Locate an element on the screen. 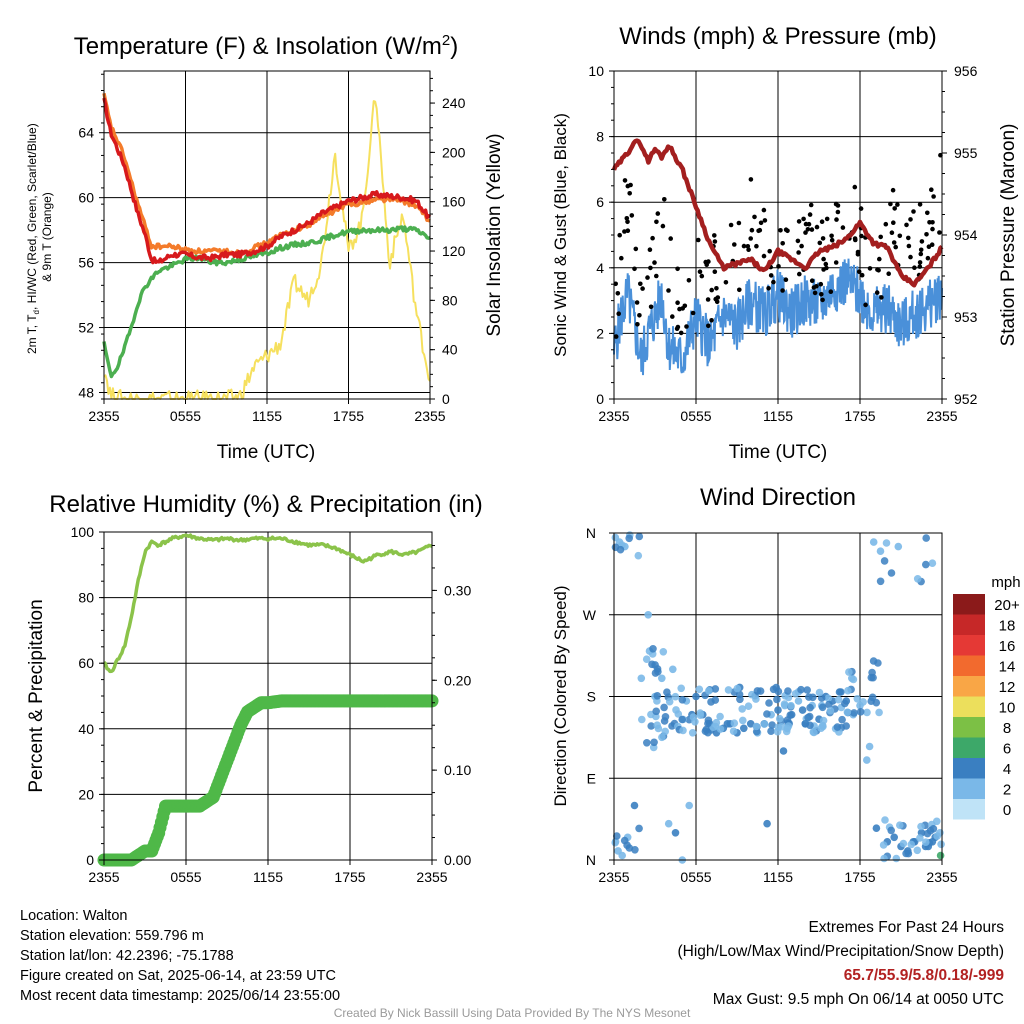 Image resolution: width=1024 pixels, height=1024 pixels. temperature-grid is located at coordinates (267, 235).